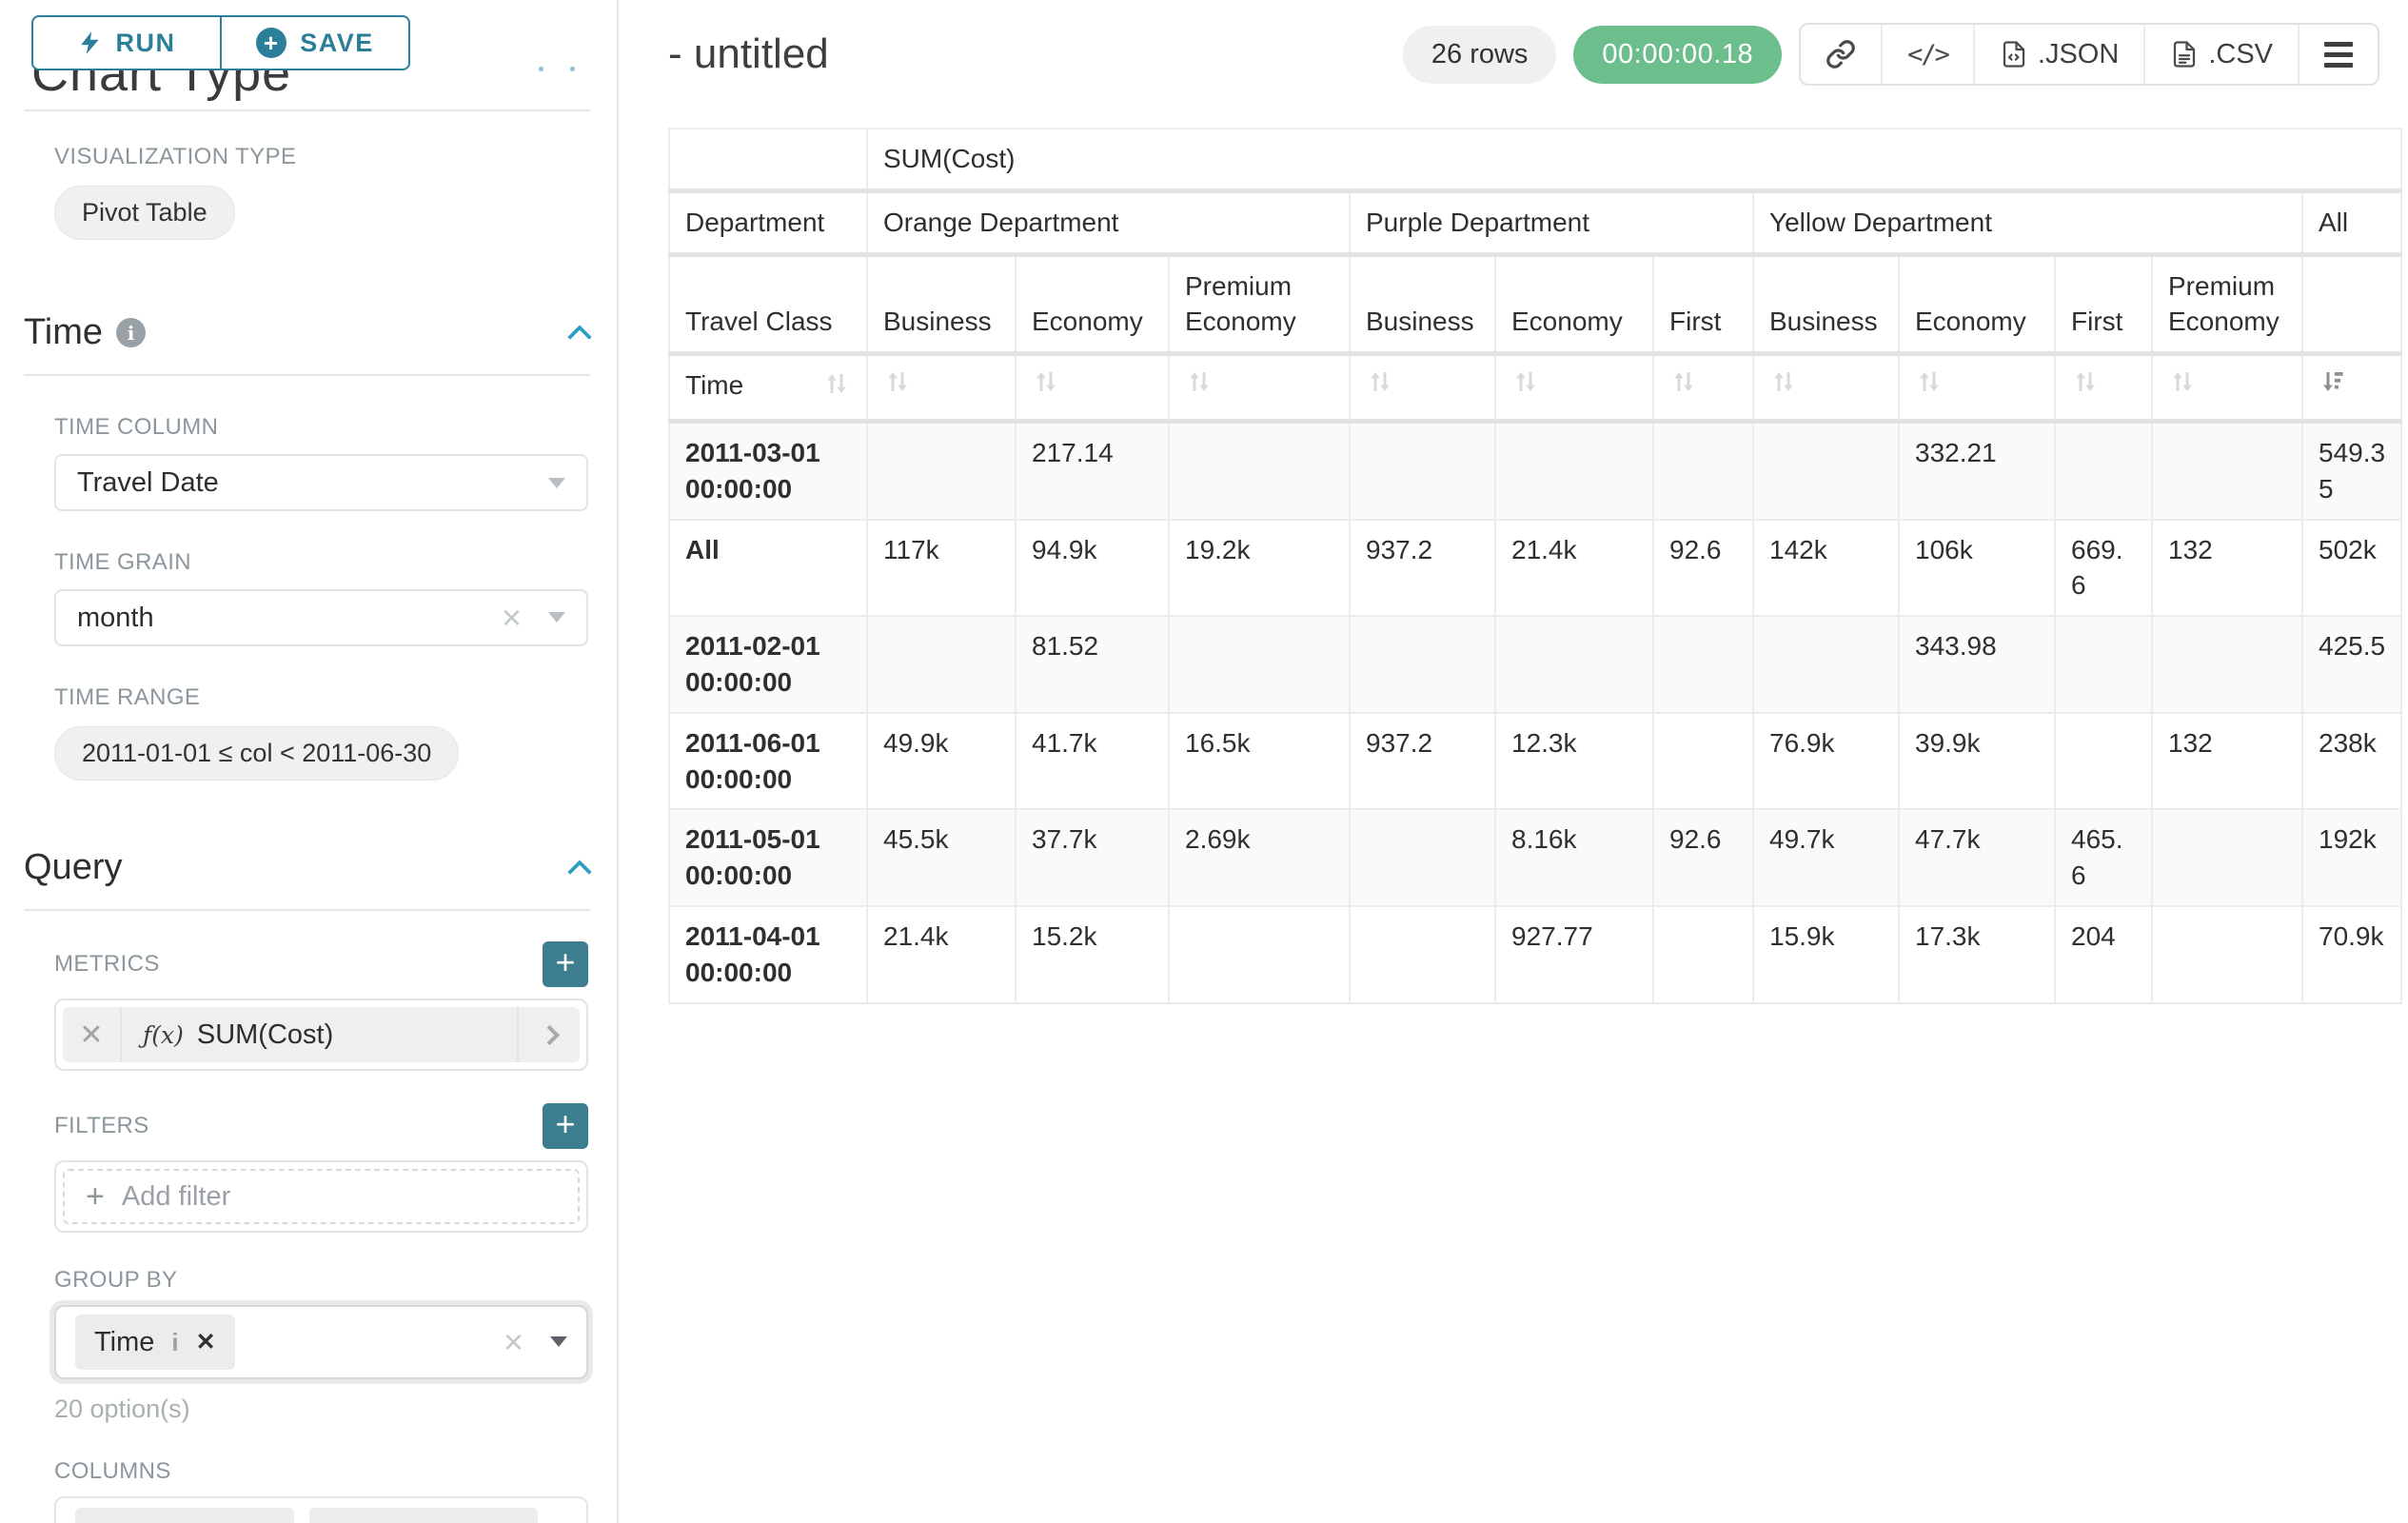 Image resolution: width=2408 pixels, height=1523 pixels. What do you see at coordinates (2027, 223) in the screenshot?
I see `group-header-yellow: Yellow Department` at bounding box center [2027, 223].